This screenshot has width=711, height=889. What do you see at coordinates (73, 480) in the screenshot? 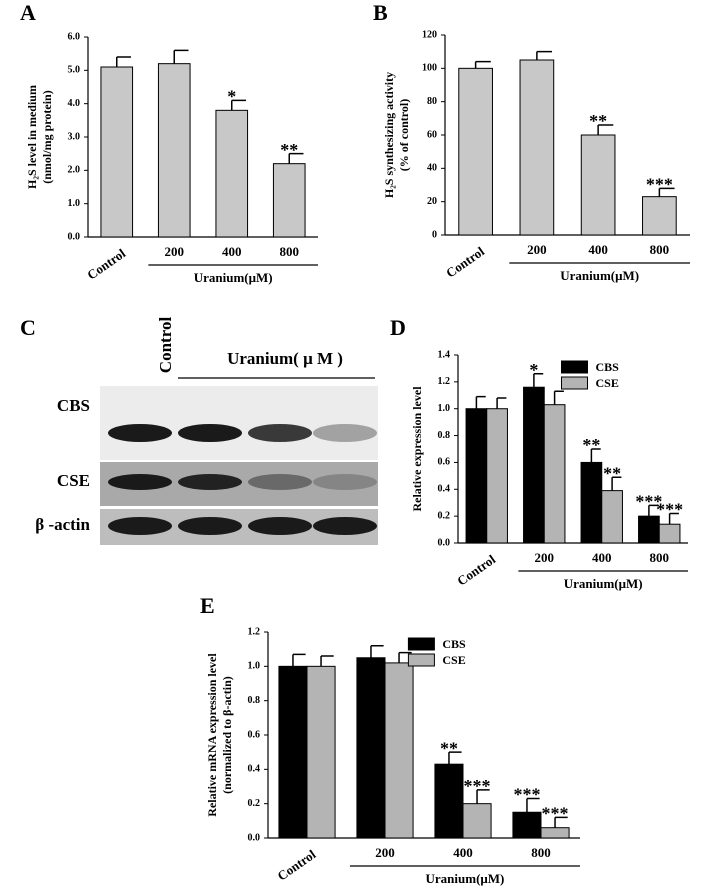
I see `row-label: CSE` at bounding box center [73, 480].